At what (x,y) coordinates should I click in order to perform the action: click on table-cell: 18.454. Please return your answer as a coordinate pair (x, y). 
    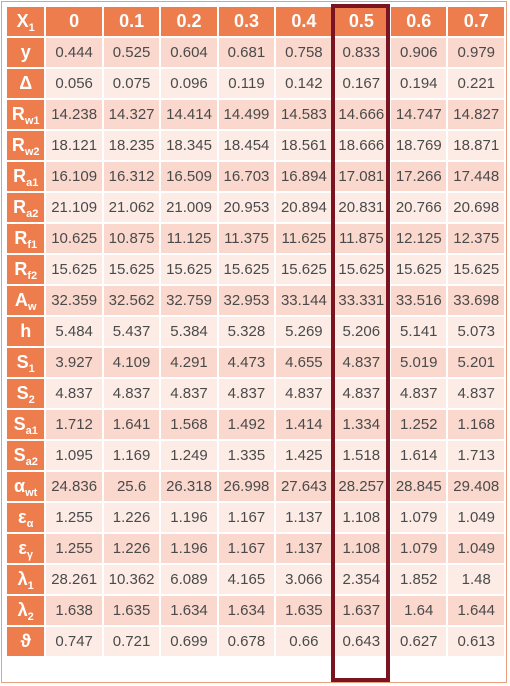
    Looking at the image, I should click on (246, 145).